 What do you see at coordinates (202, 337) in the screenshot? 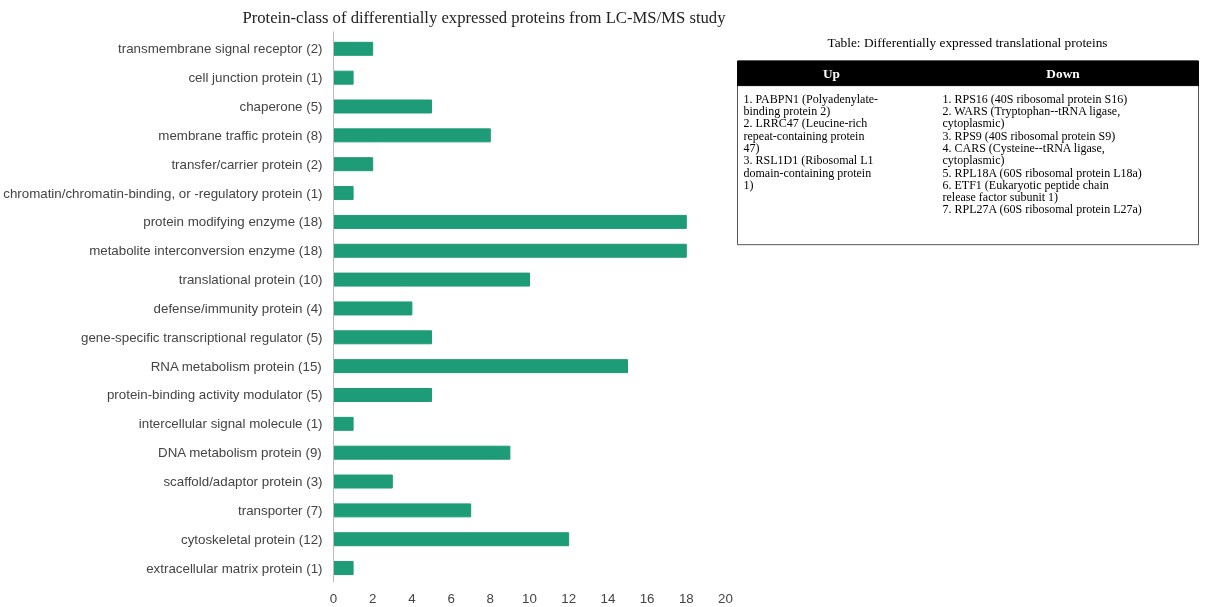
I see `y-tick-label: gene-specific transcriptional regulator (5)` at bounding box center [202, 337].